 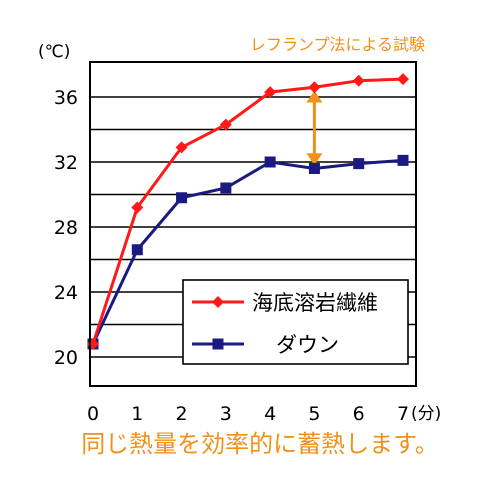 I want to click on x-tick-label: 7, so click(x=403, y=414).